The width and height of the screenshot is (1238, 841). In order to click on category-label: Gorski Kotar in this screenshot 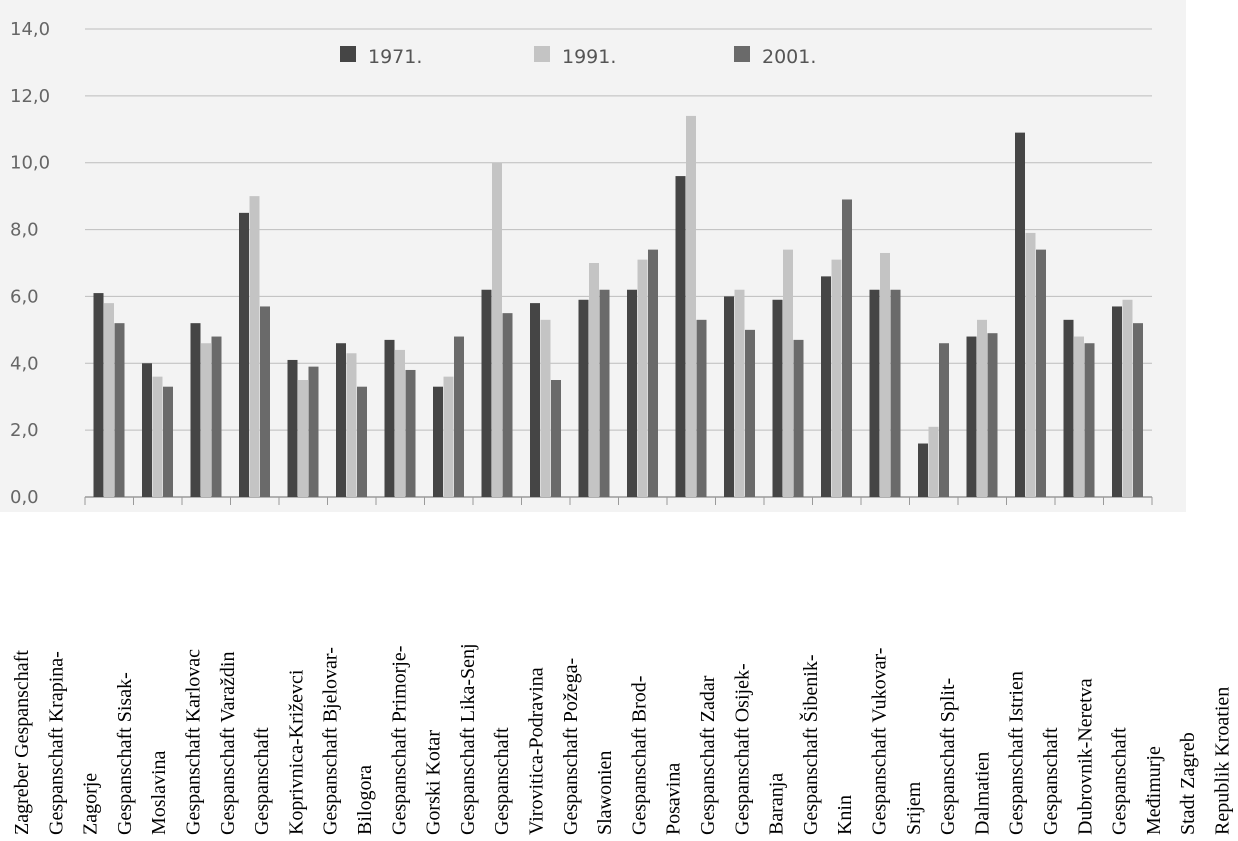, I will do `click(434, 782)`.